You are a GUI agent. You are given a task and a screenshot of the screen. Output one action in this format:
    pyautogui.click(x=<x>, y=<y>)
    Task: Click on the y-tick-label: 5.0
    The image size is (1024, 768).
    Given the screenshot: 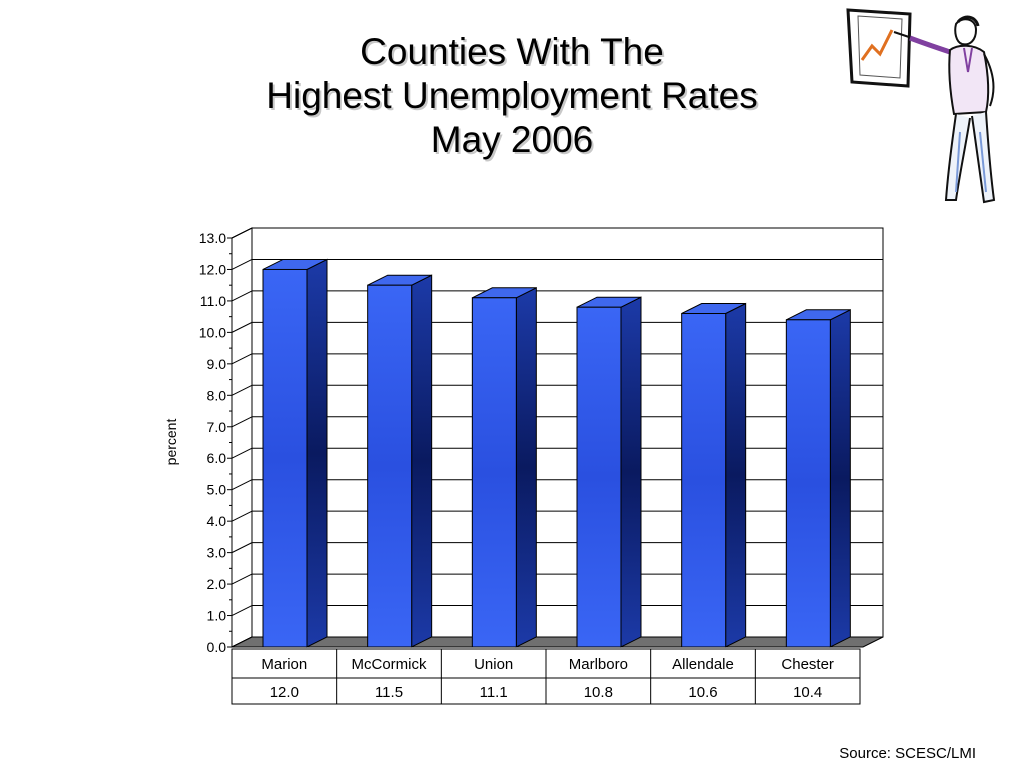 What is the action you would take?
    pyautogui.click(x=217, y=490)
    